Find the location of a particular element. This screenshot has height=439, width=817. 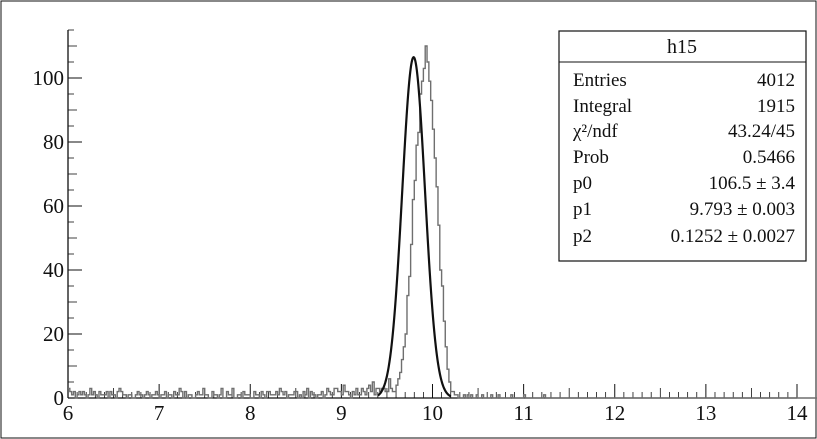

y-tick-label: 60 is located at coordinates (53, 206).